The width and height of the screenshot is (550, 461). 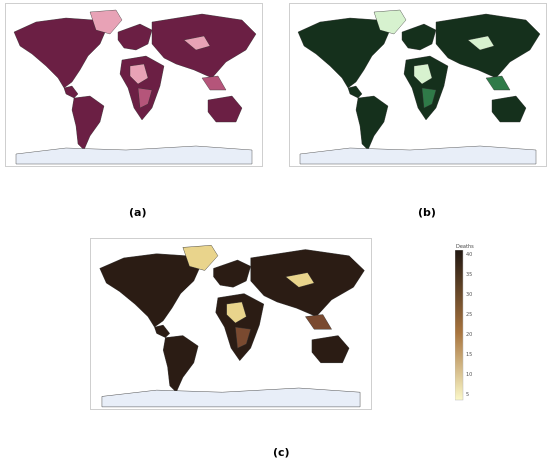 I want to click on legend-title: Deaths, so click(x=465, y=247).